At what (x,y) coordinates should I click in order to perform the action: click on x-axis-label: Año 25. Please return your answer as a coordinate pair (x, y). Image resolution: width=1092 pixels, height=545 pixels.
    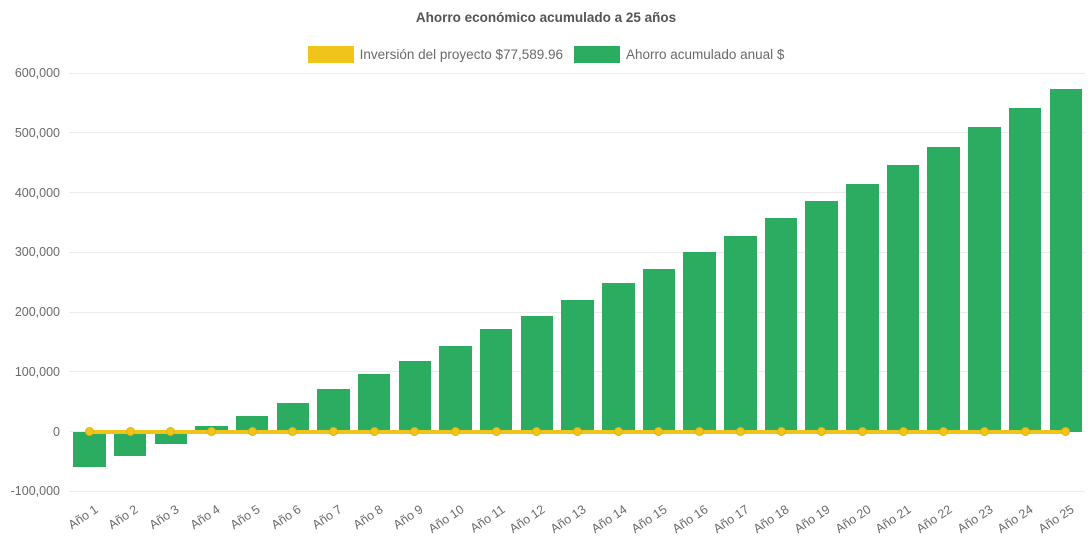
    Looking at the image, I should click on (1056, 519).